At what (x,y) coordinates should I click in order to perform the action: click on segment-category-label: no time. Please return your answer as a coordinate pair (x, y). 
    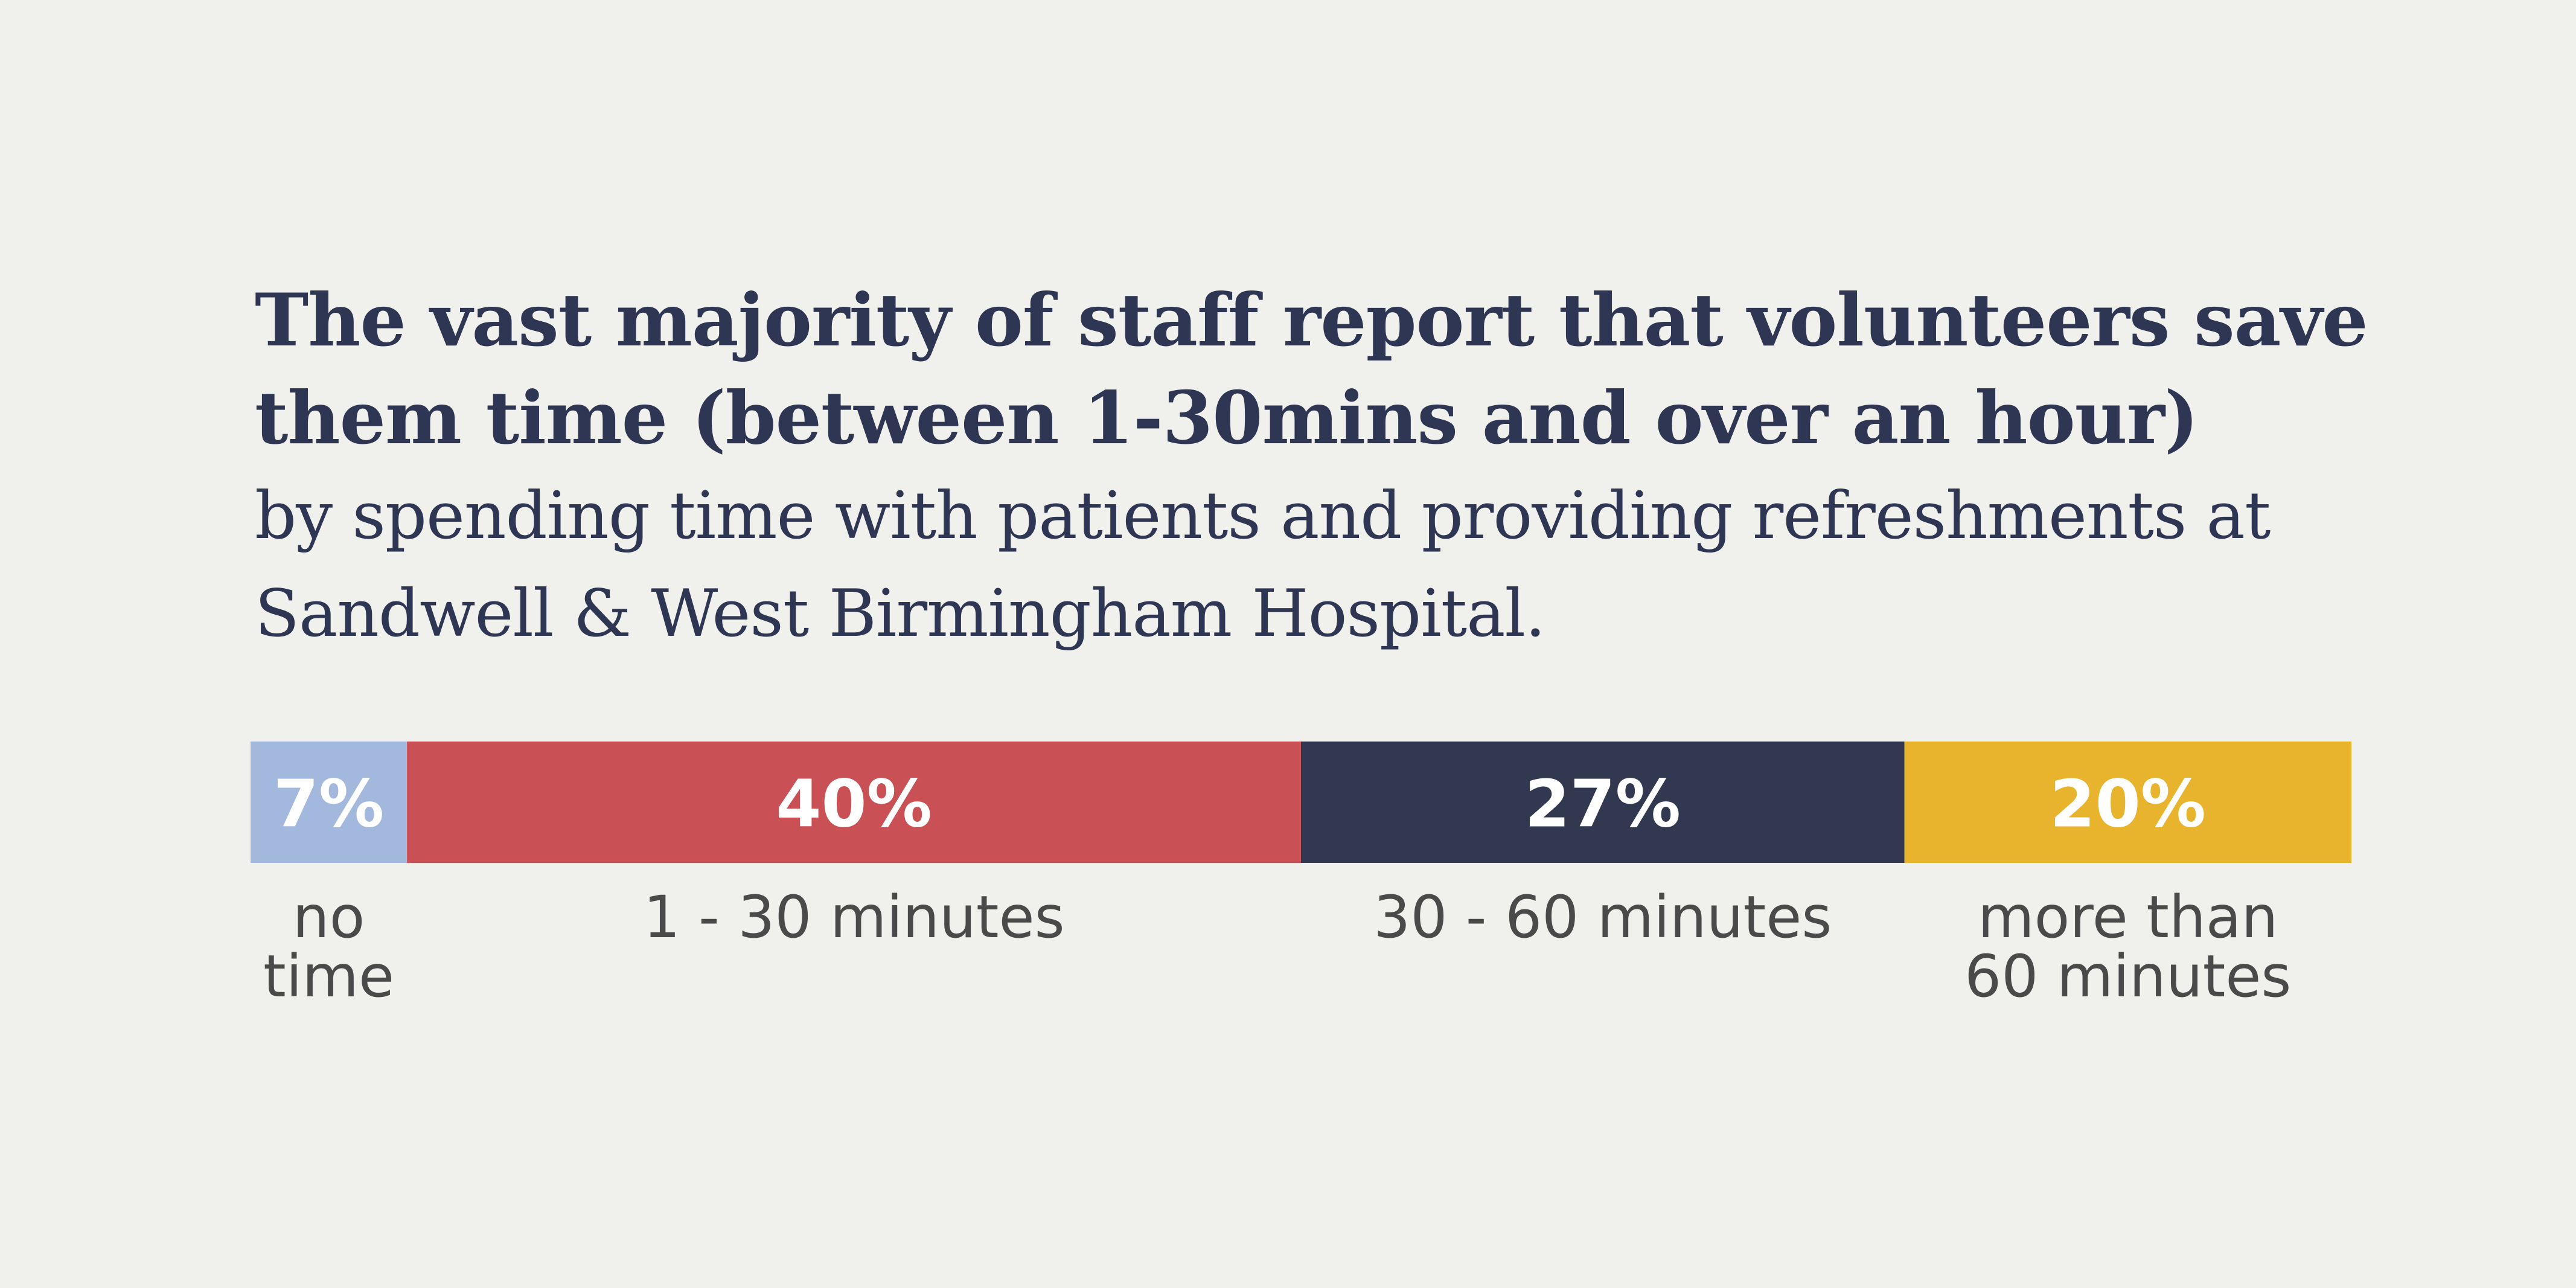
    Looking at the image, I should click on (328, 946).